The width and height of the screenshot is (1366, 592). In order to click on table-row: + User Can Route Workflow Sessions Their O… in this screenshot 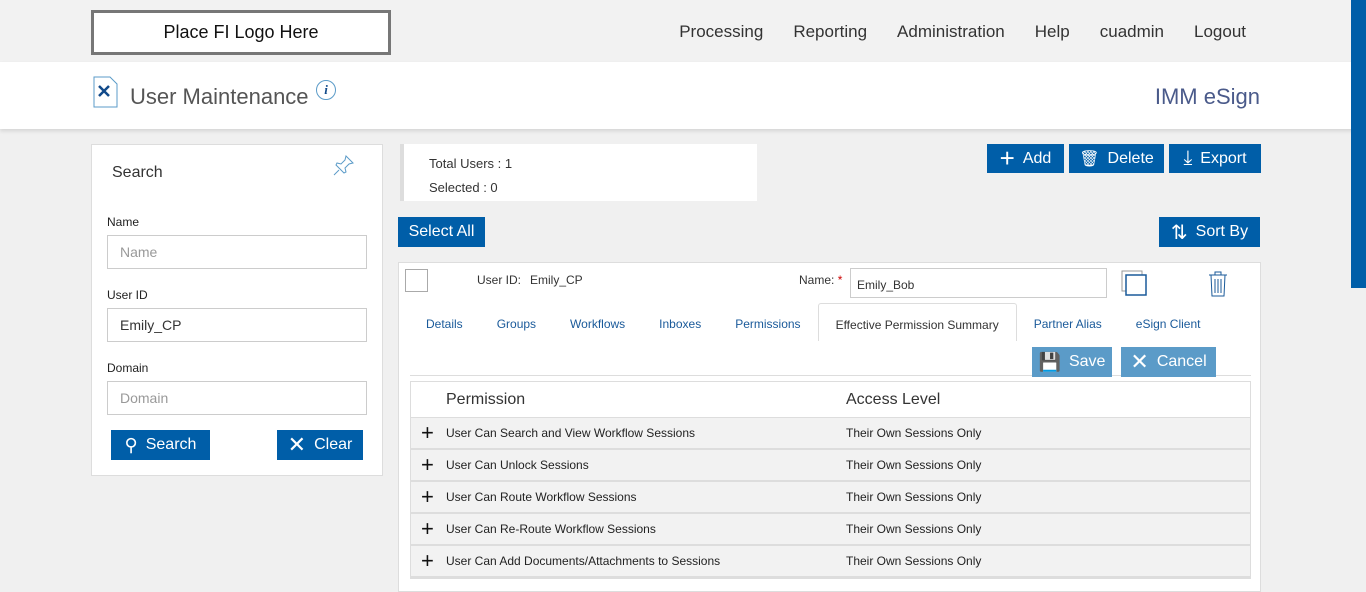, I will do `click(830, 498)`.